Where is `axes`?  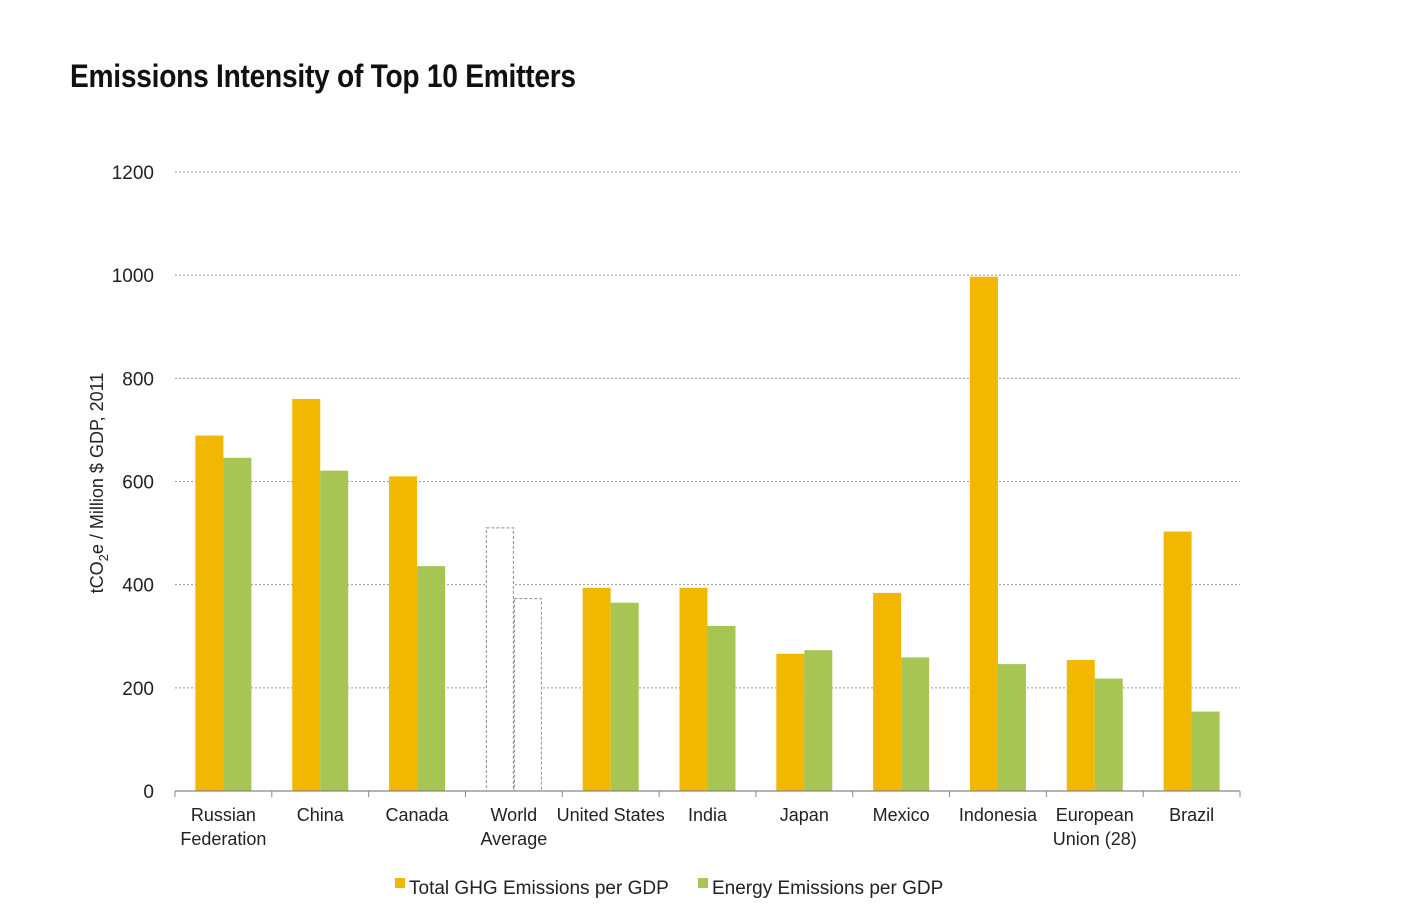 axes is located at coordinates (707, 793).